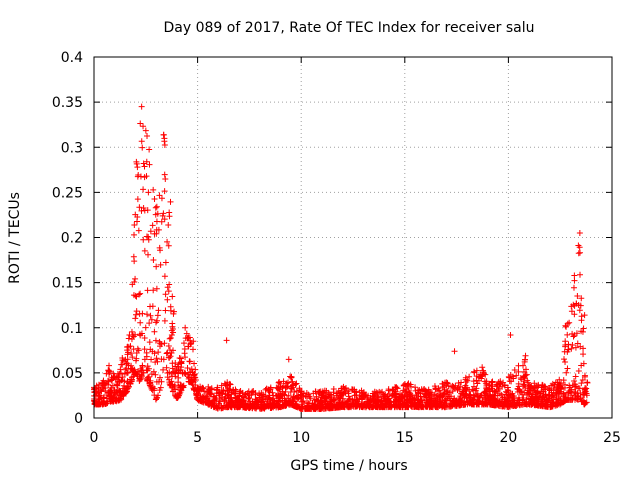  Describe the element at coordinates (67, 284) in the screenshot. I see `y-tick-label: 0.15` at that location.